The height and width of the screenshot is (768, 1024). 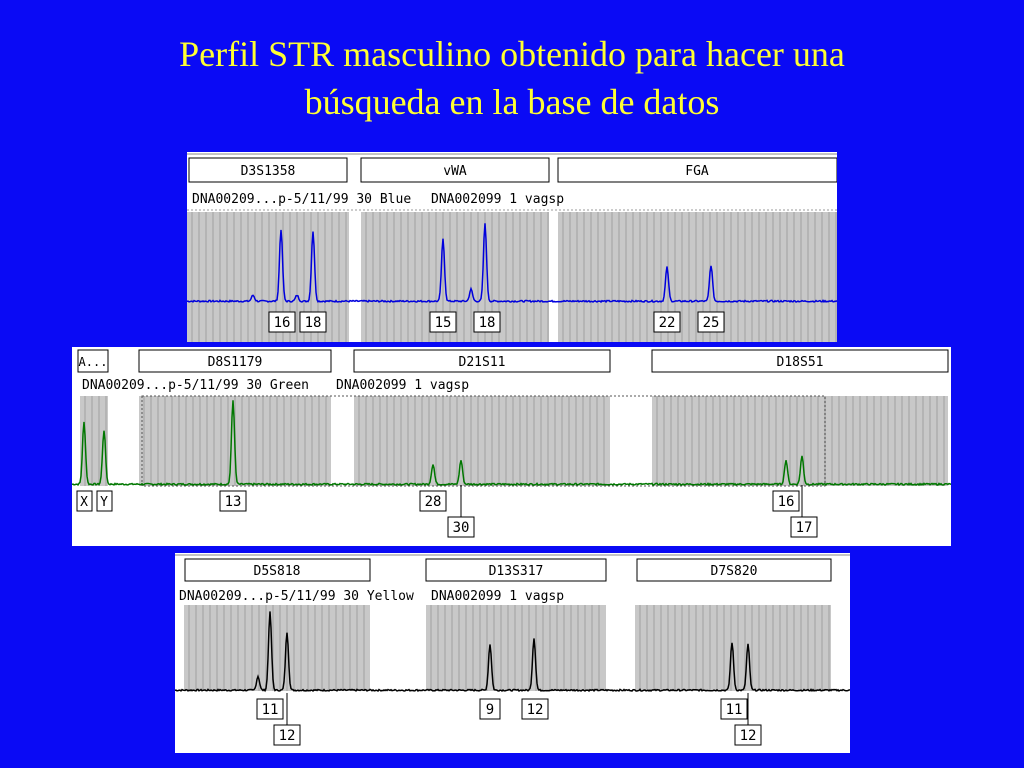 What do you see at coordinates (104, 502) in the screenshot?
I see `allele-label: Y` at bounding box center [104, 502].